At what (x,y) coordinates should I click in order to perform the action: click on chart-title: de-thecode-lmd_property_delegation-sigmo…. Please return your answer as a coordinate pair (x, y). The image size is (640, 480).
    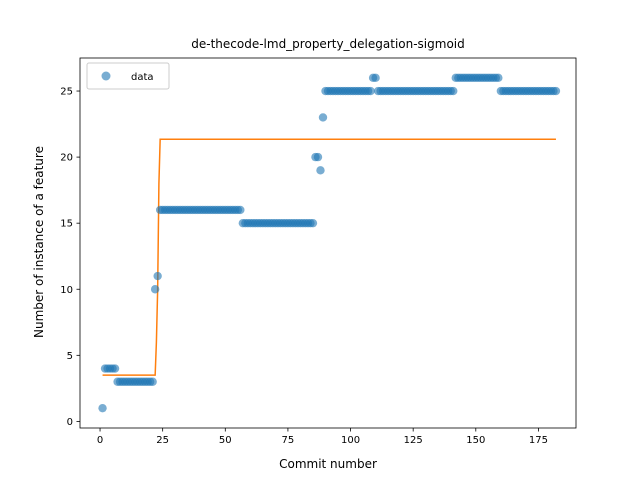
    Looking at the image, I should click on (328, 44).